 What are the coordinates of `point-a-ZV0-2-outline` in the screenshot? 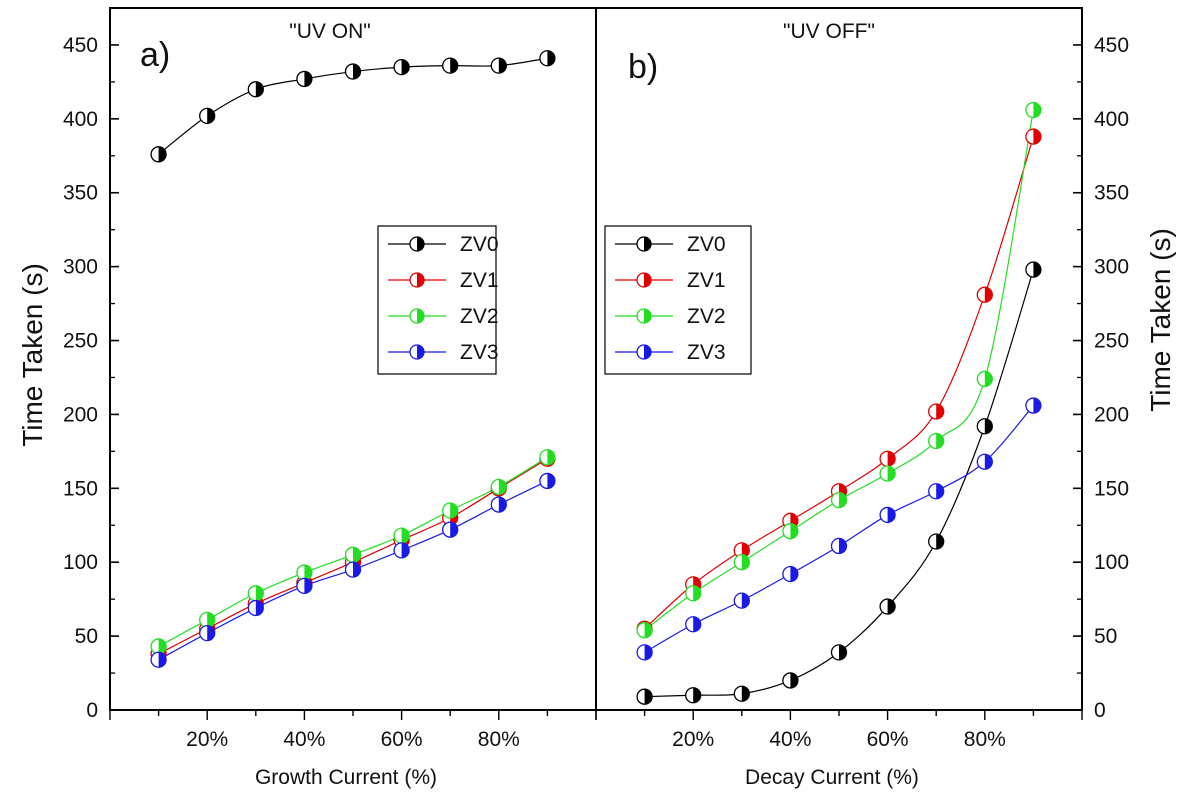 It's located at (255, 89).